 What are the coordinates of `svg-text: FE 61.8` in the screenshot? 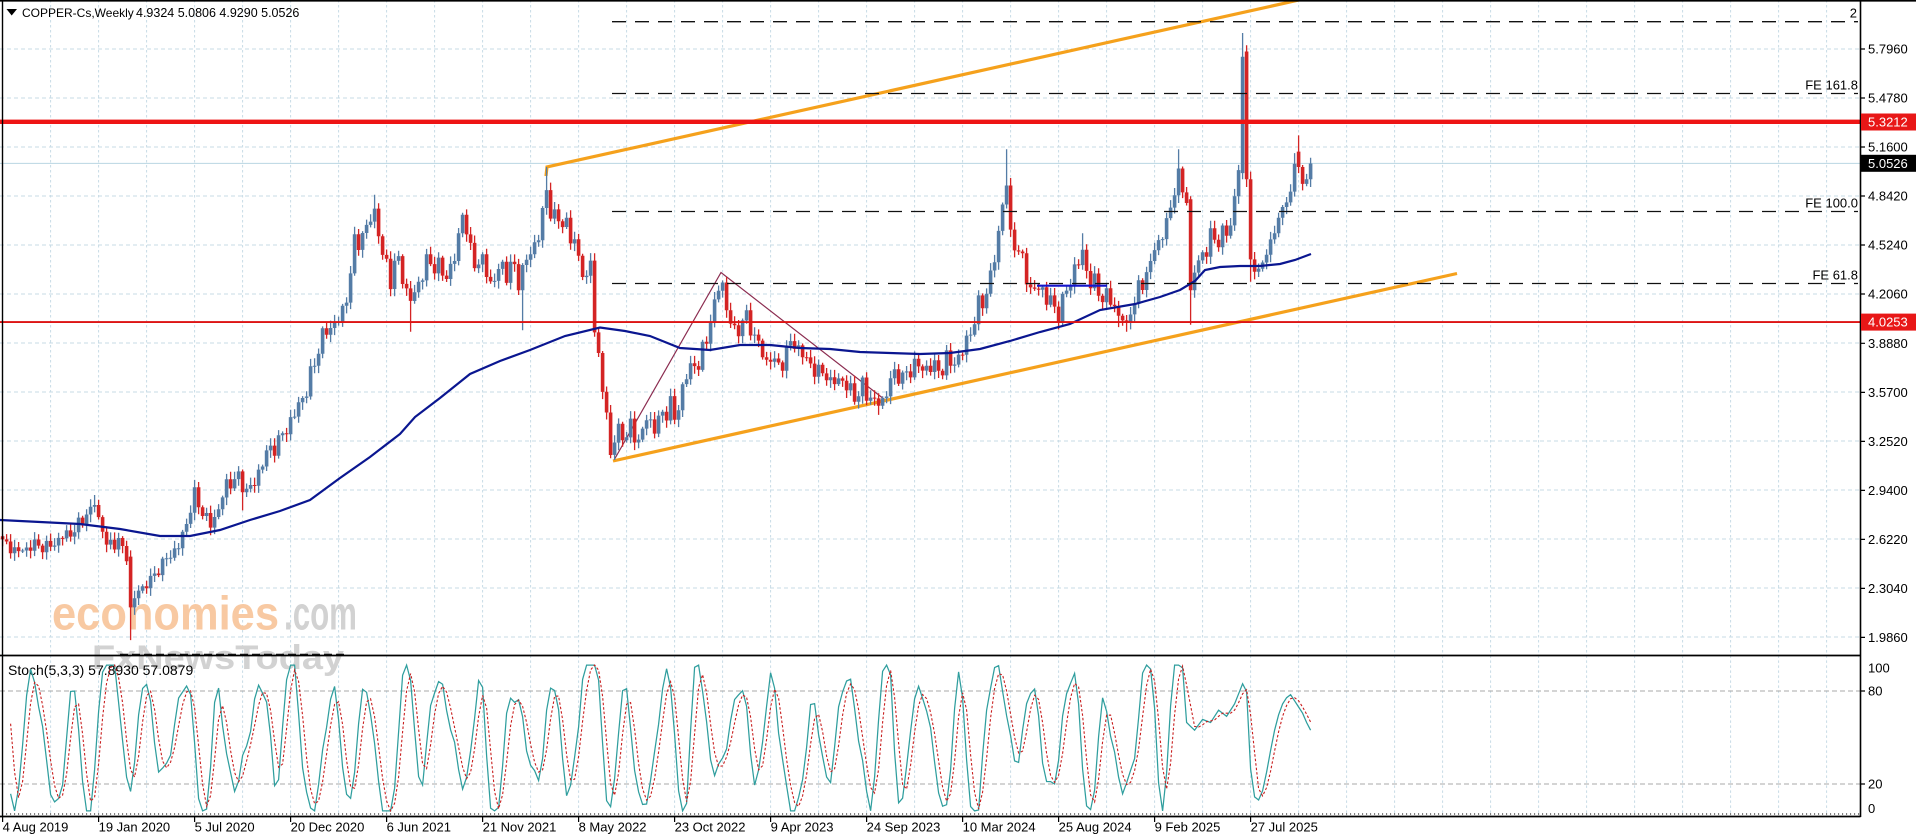 It's located at (1835, 275).